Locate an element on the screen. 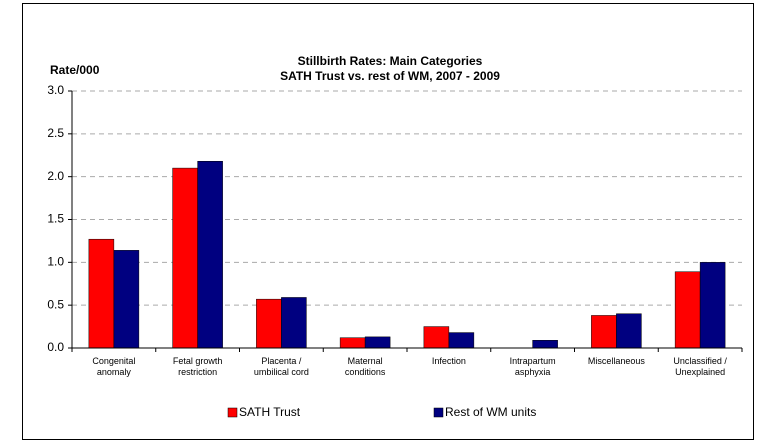 The width and height of the screenshot is (758, 445). x-tick-label: Fetal growth restriction is located at coordinates (197, 366).